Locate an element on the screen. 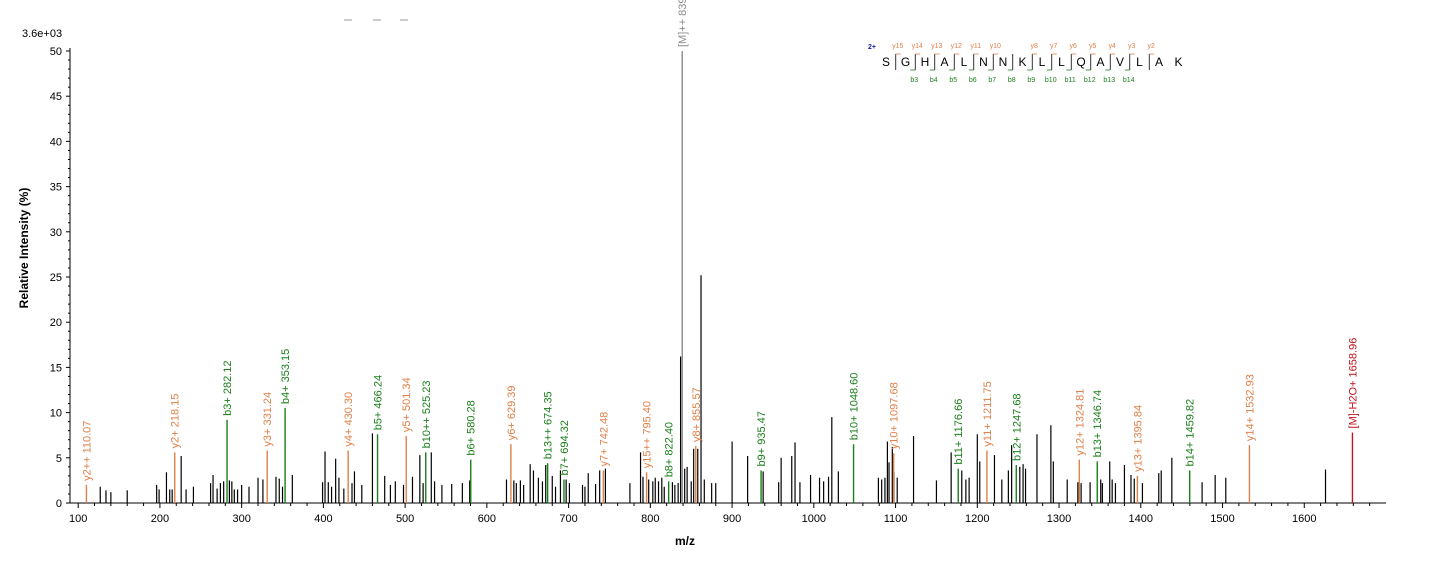 Image resolution: width=1436 pixels, height=562 pixels. x-tick-label: 1000 is located at coordinates (814, 519).